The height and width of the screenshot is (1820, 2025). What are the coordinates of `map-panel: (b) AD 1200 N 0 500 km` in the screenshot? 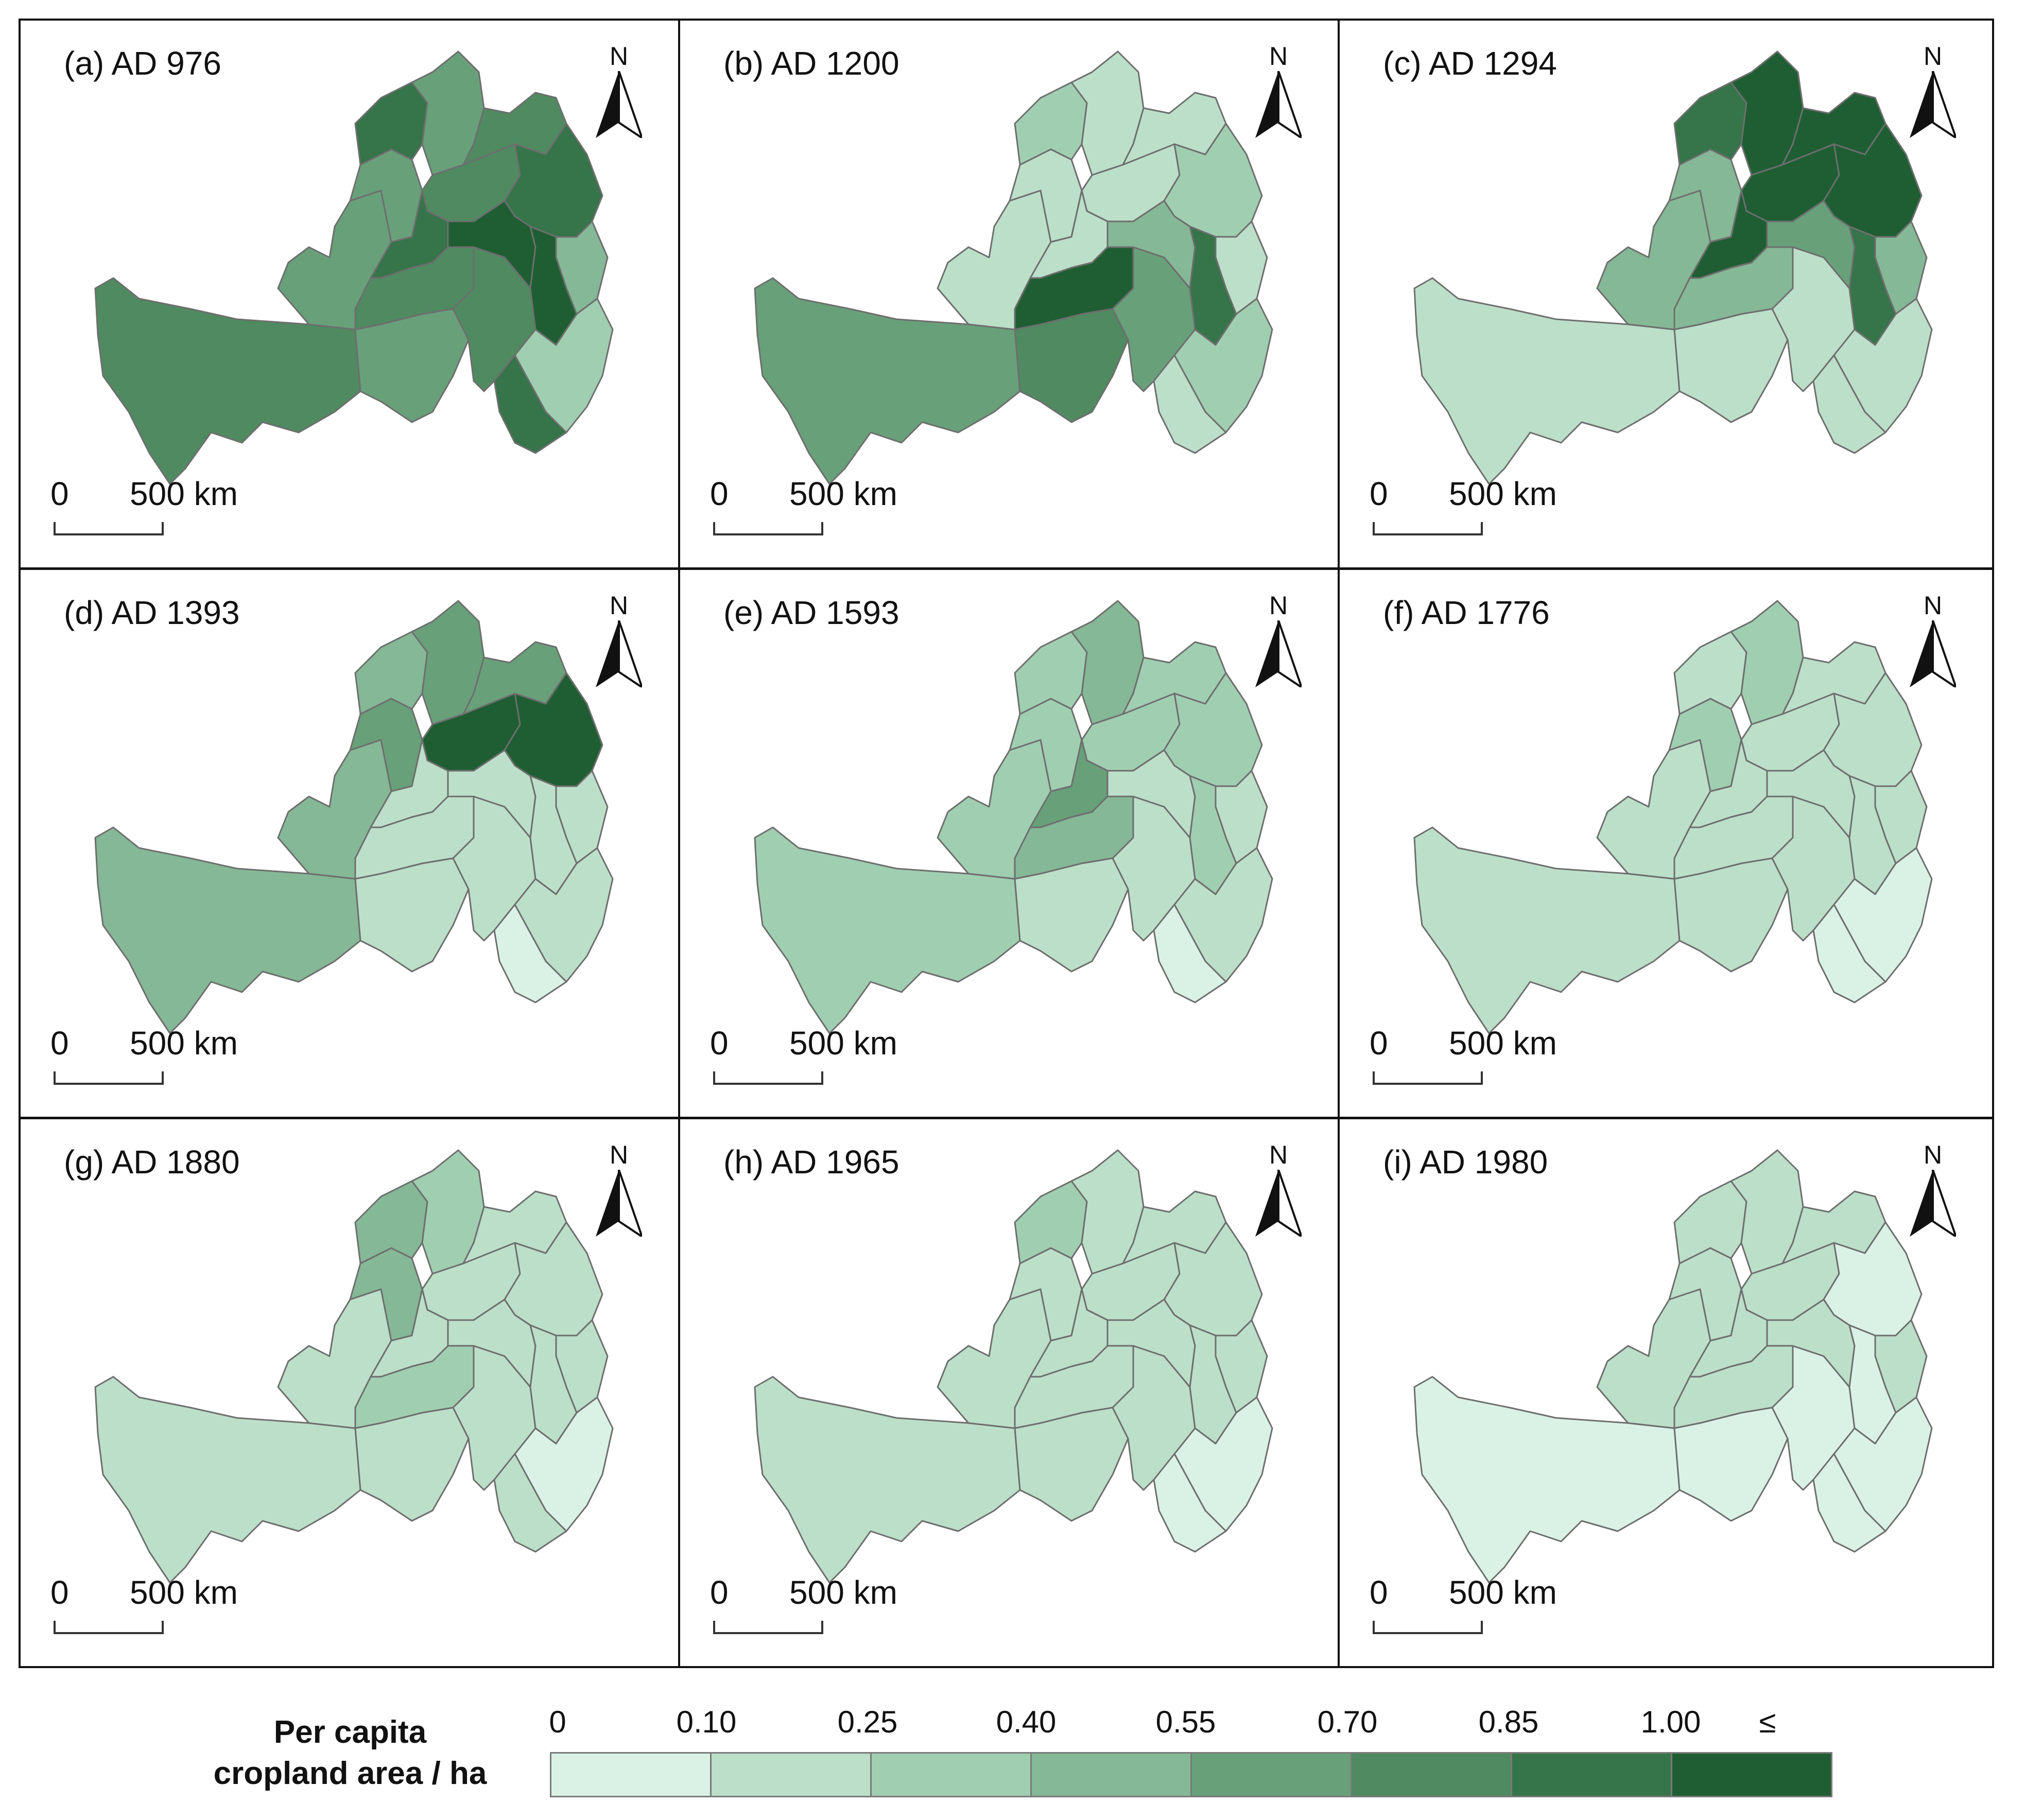 It's located at (1009, 294).